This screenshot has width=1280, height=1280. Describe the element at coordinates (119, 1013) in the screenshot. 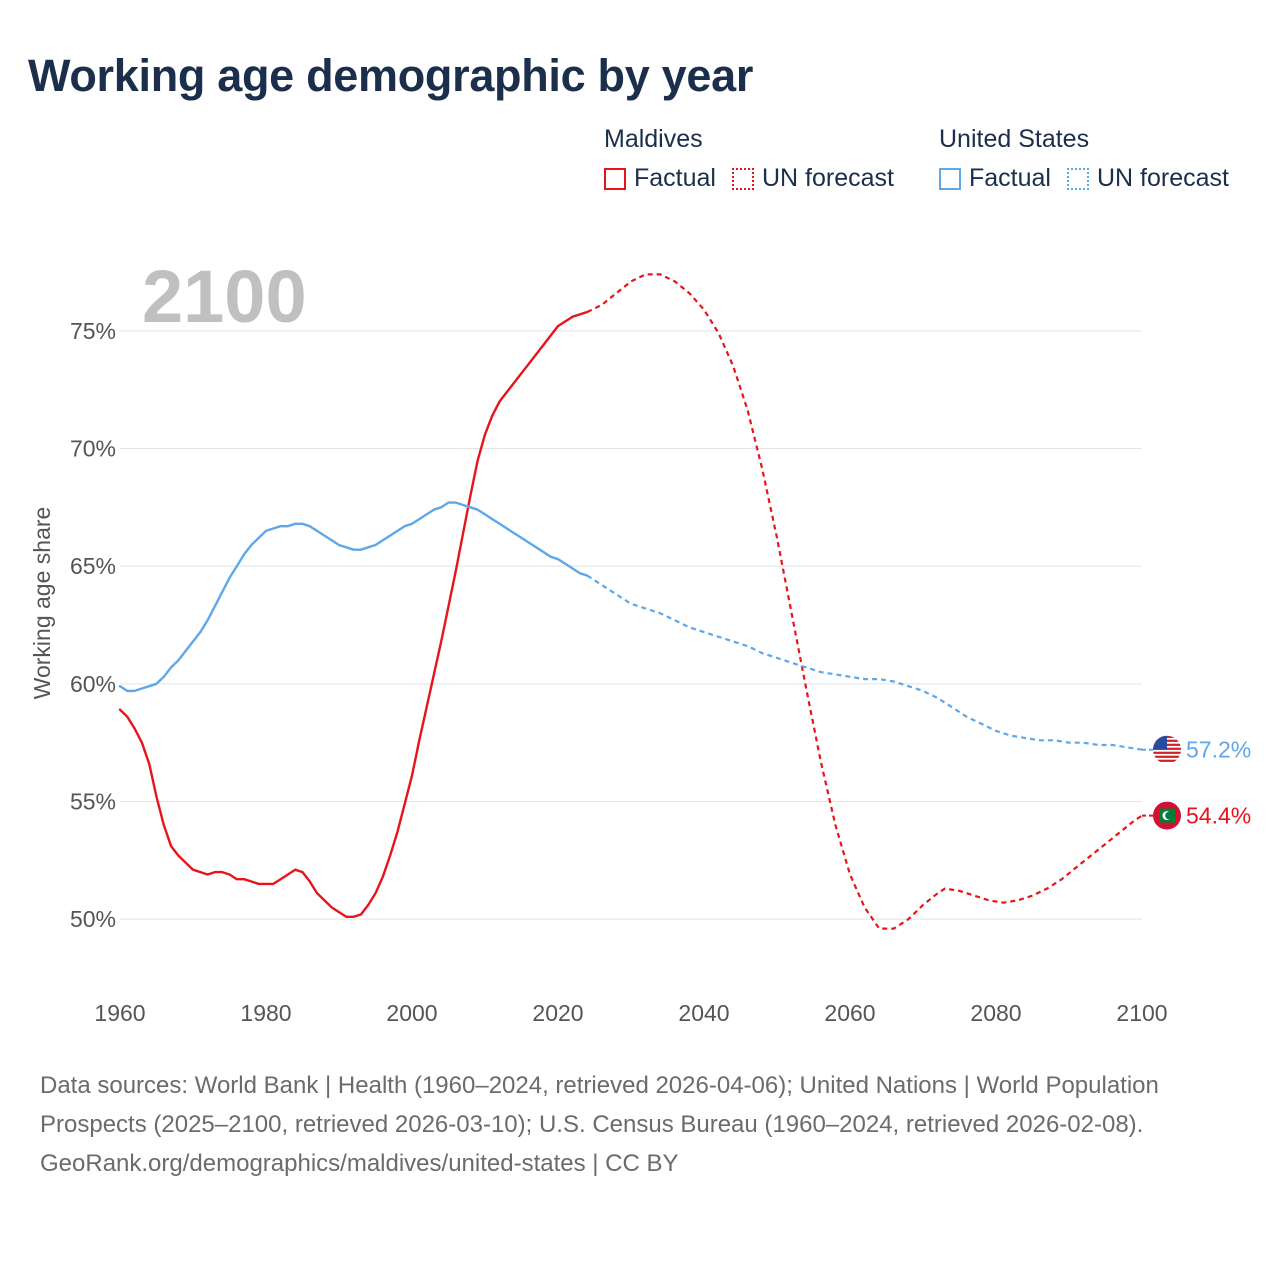

I see `x-tick-label: 1960` at that location.